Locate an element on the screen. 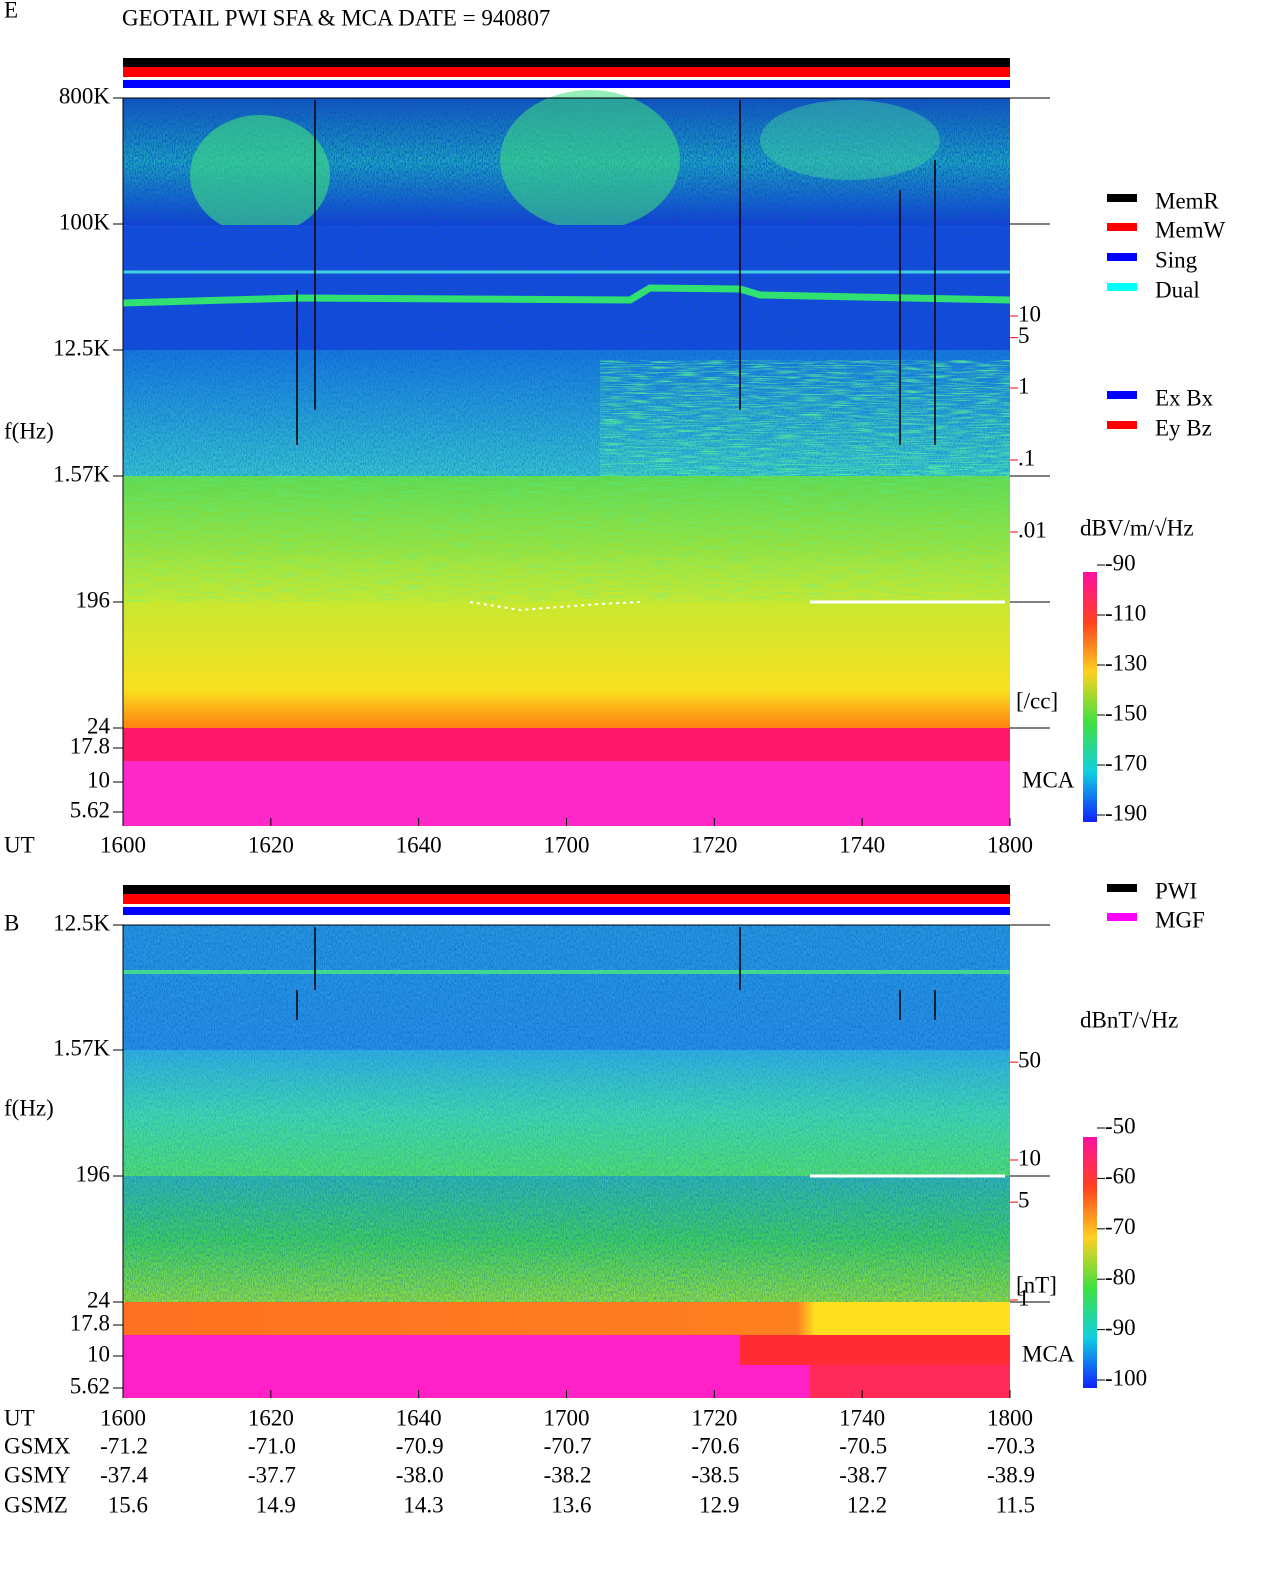  orbit-value: -37.4 is located at coordinates (124, 1474).